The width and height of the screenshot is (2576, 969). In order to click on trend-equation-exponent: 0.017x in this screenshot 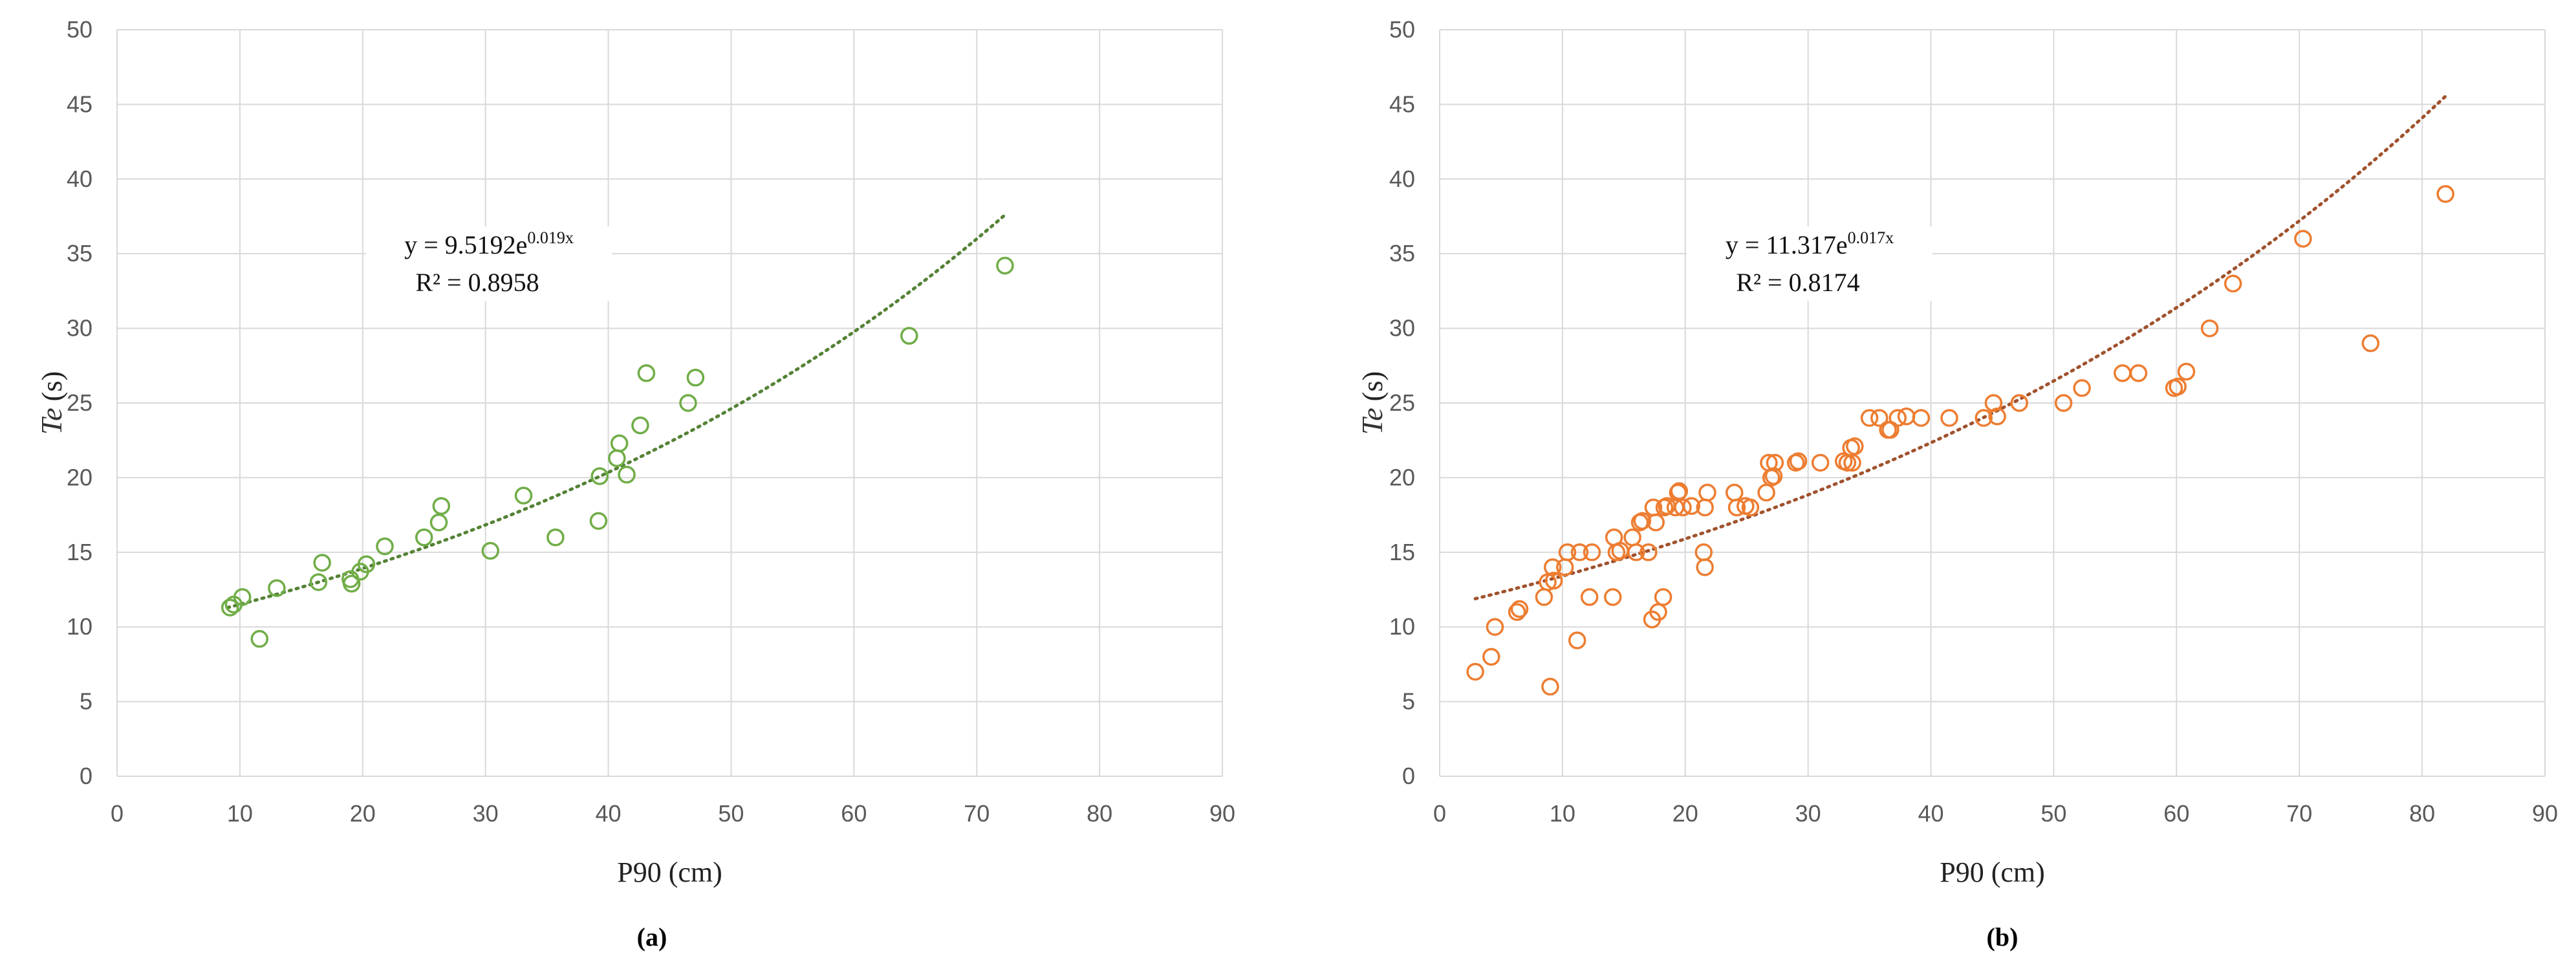, I will do `click(1871, 237)`.